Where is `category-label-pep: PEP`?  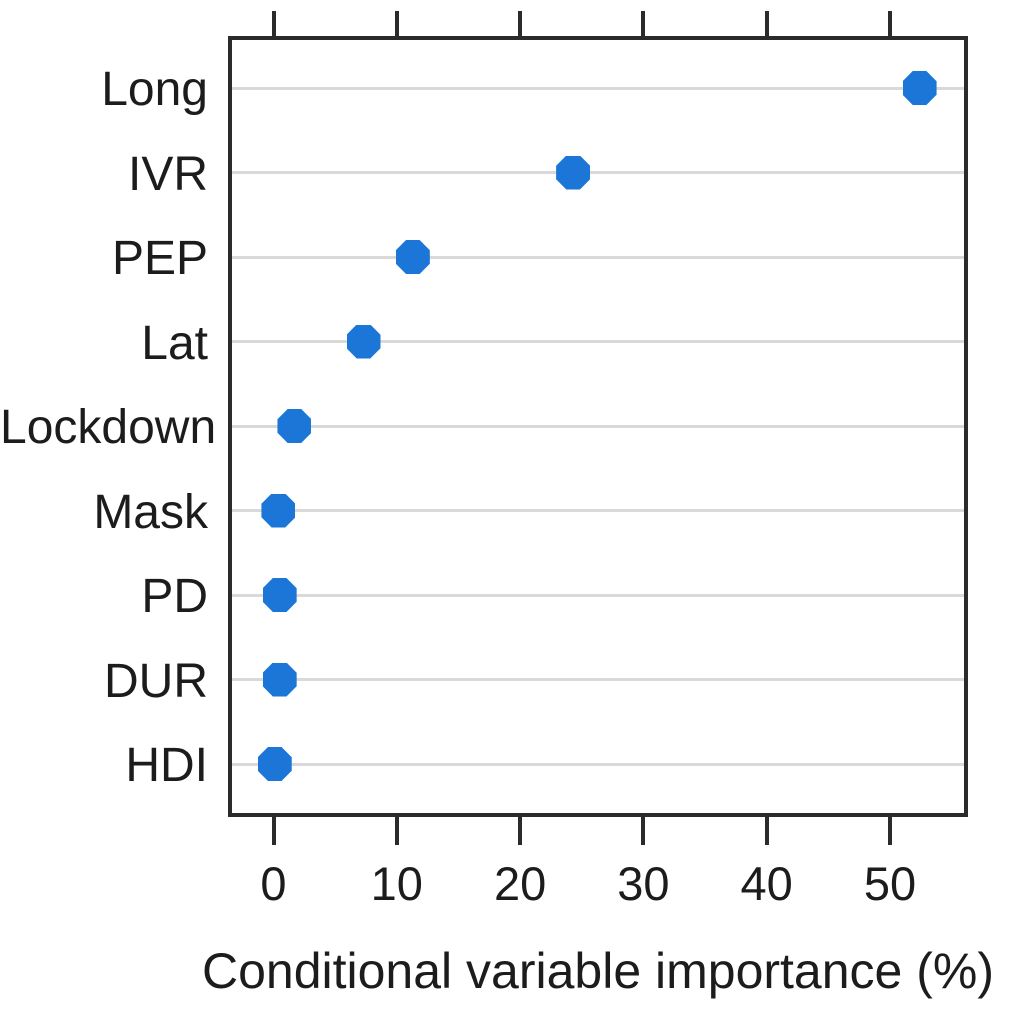
category-label-pep: PEP is located at coordinates (159, 258).